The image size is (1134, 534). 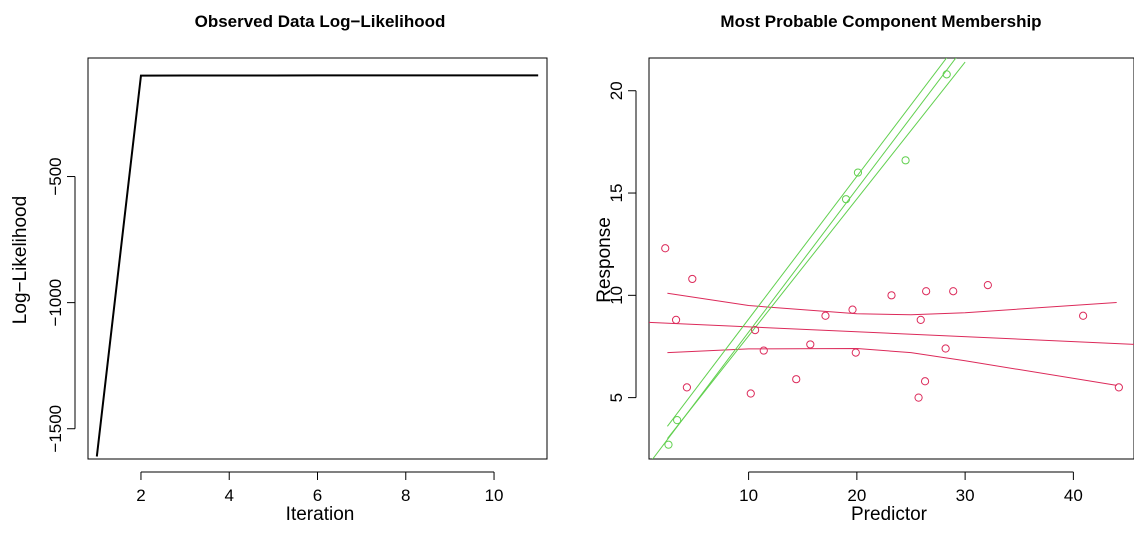 I want to click on loglik-x-tick-label: 6, so click(x=317, y=495).